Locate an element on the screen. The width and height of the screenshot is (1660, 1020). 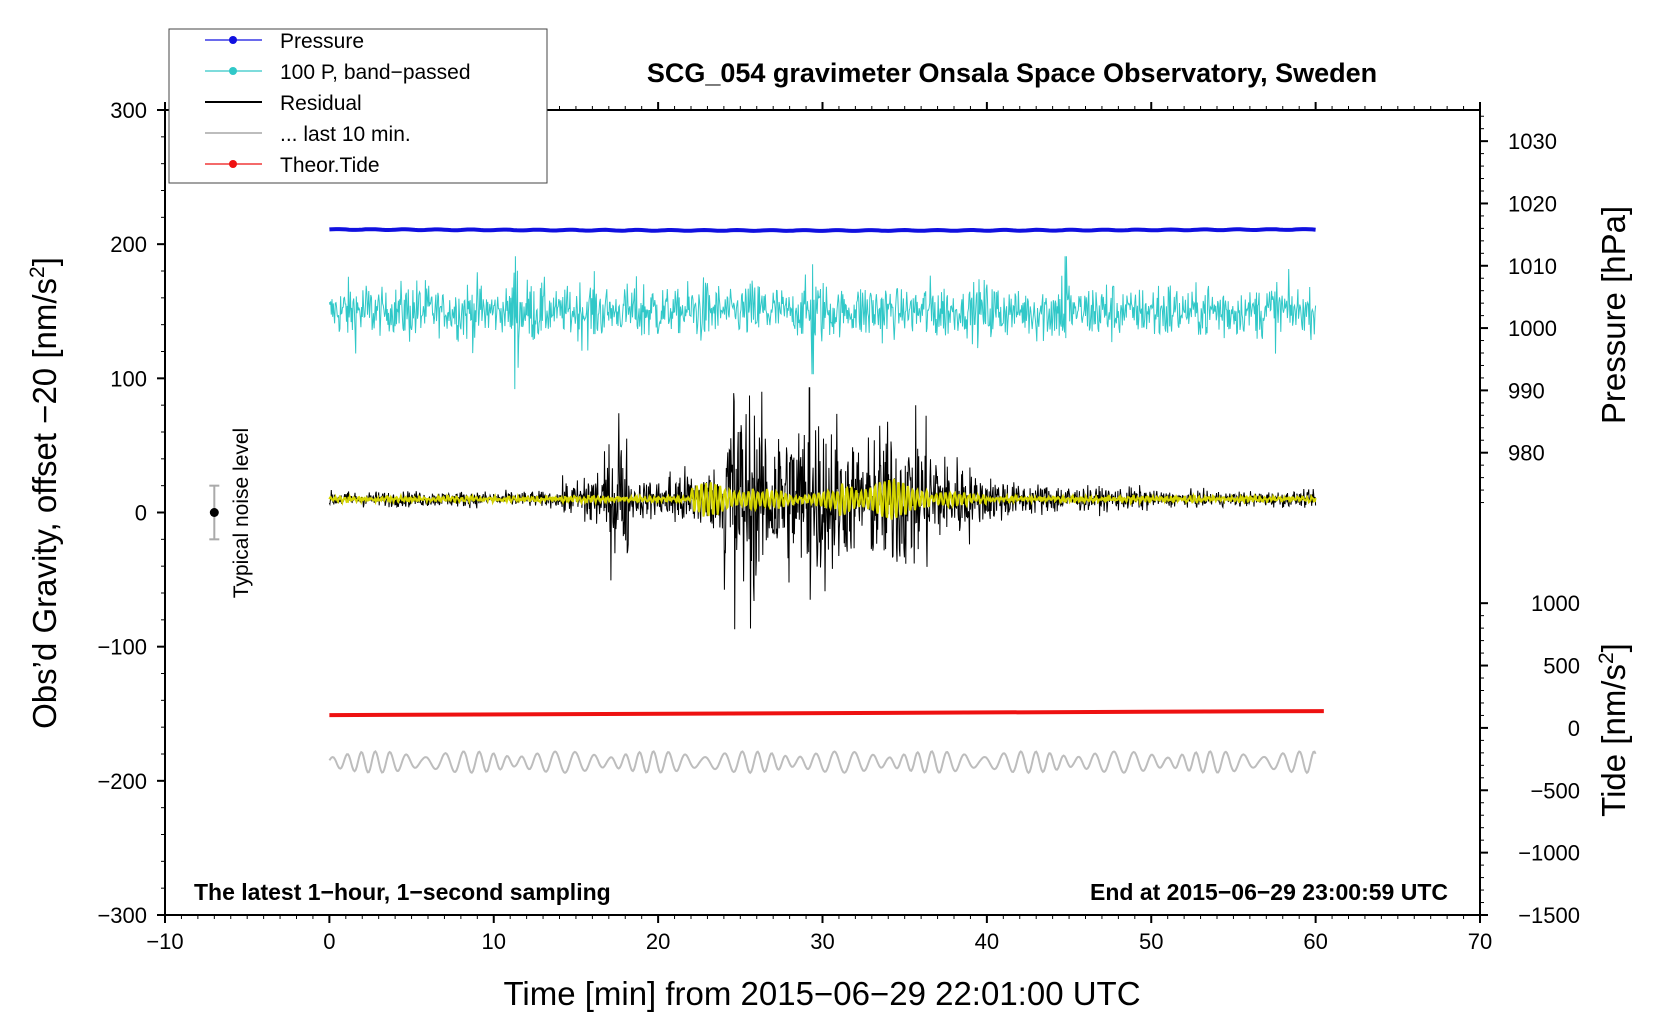
x-axis-label: Time [min] from 2015−06−29 22:01:00 UTC is located at coordinates (821, 993).